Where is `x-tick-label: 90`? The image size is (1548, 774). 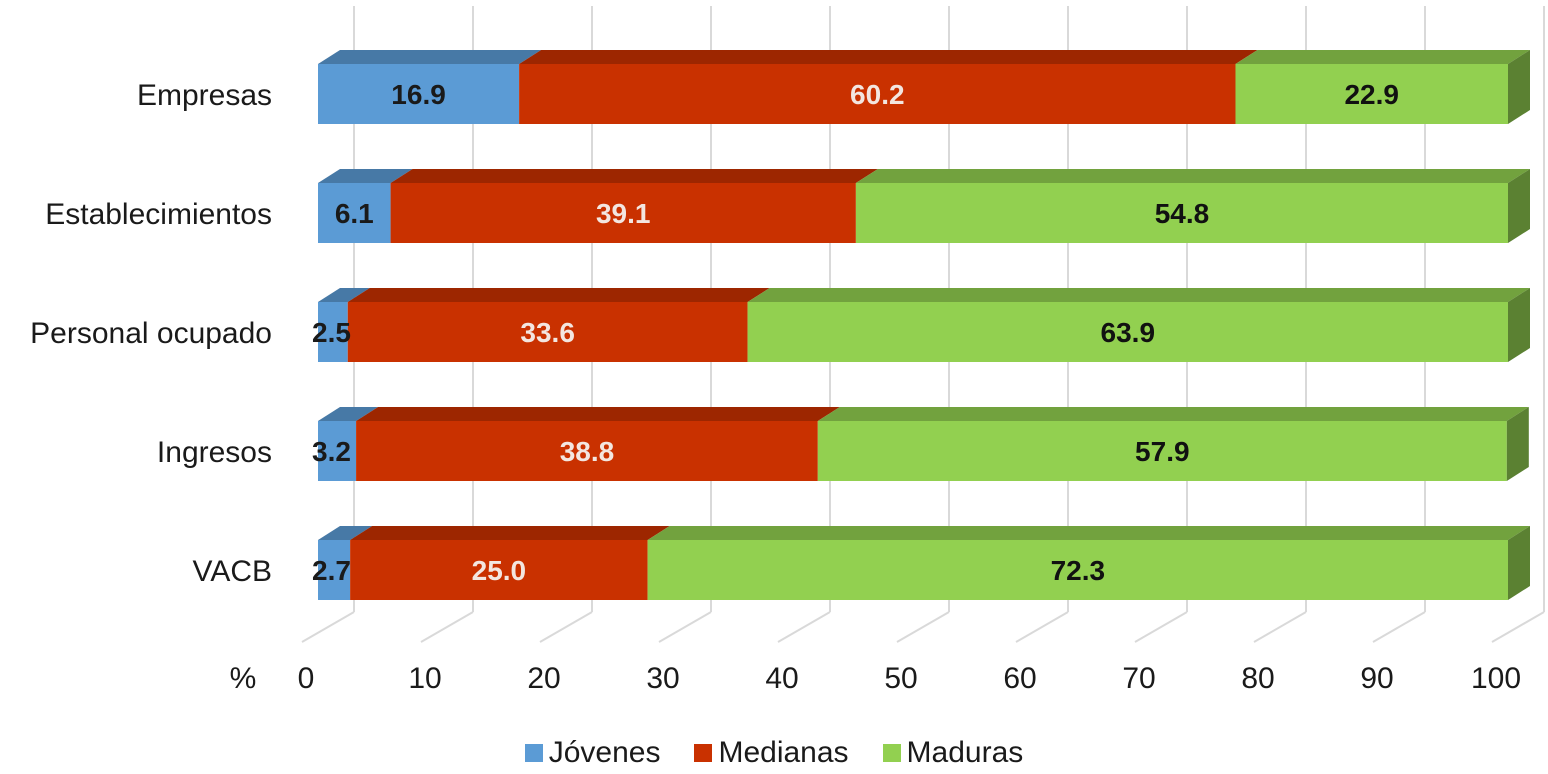 x-tick-label: 90 is located at coordinates (1376, 678).